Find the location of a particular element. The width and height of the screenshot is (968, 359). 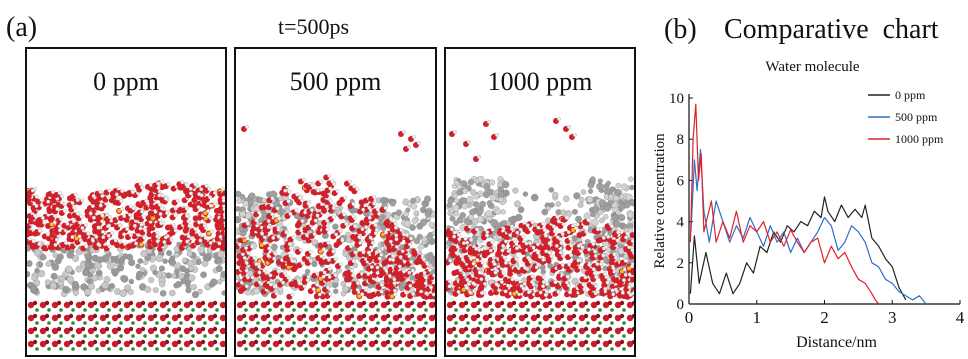

y-tick-label: 10 is located at coordinates (676, 99).